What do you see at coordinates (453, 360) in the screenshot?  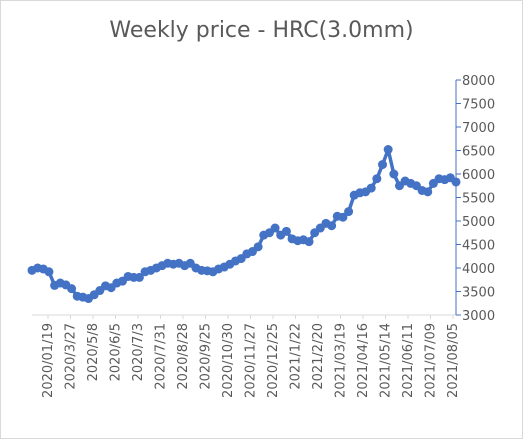 I see `x-tick-label: 2021/08/05` at bounding box center [453, 360].